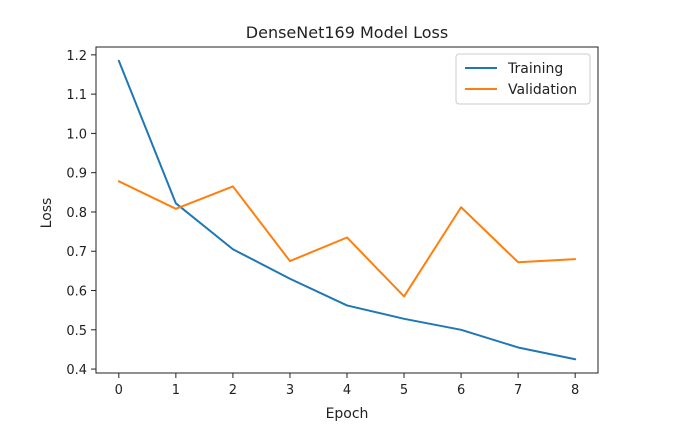  What do you see at coordinates (76, 174) in the screenshot?
I see `y-tick-label: 0.9` at bounding box center [76, 174].